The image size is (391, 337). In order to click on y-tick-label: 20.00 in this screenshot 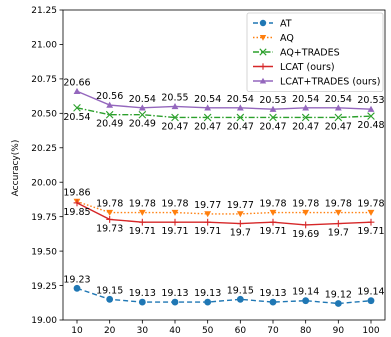, I will do `click(44, 183)`.